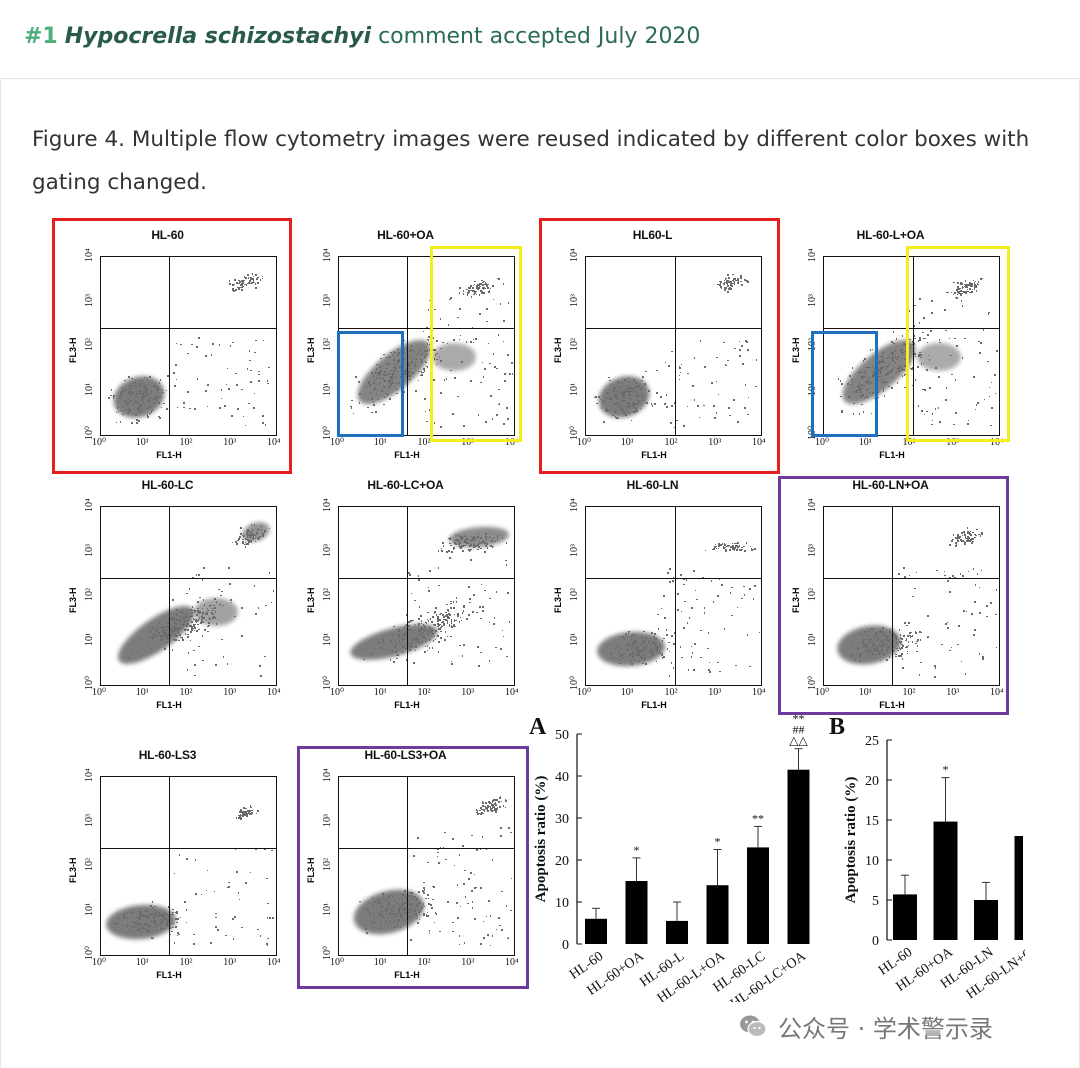 Image resolution: width=1080 pixels, height=1068 pixels. I want to click on x-tick-label: 10⁴, so click(512, 962).